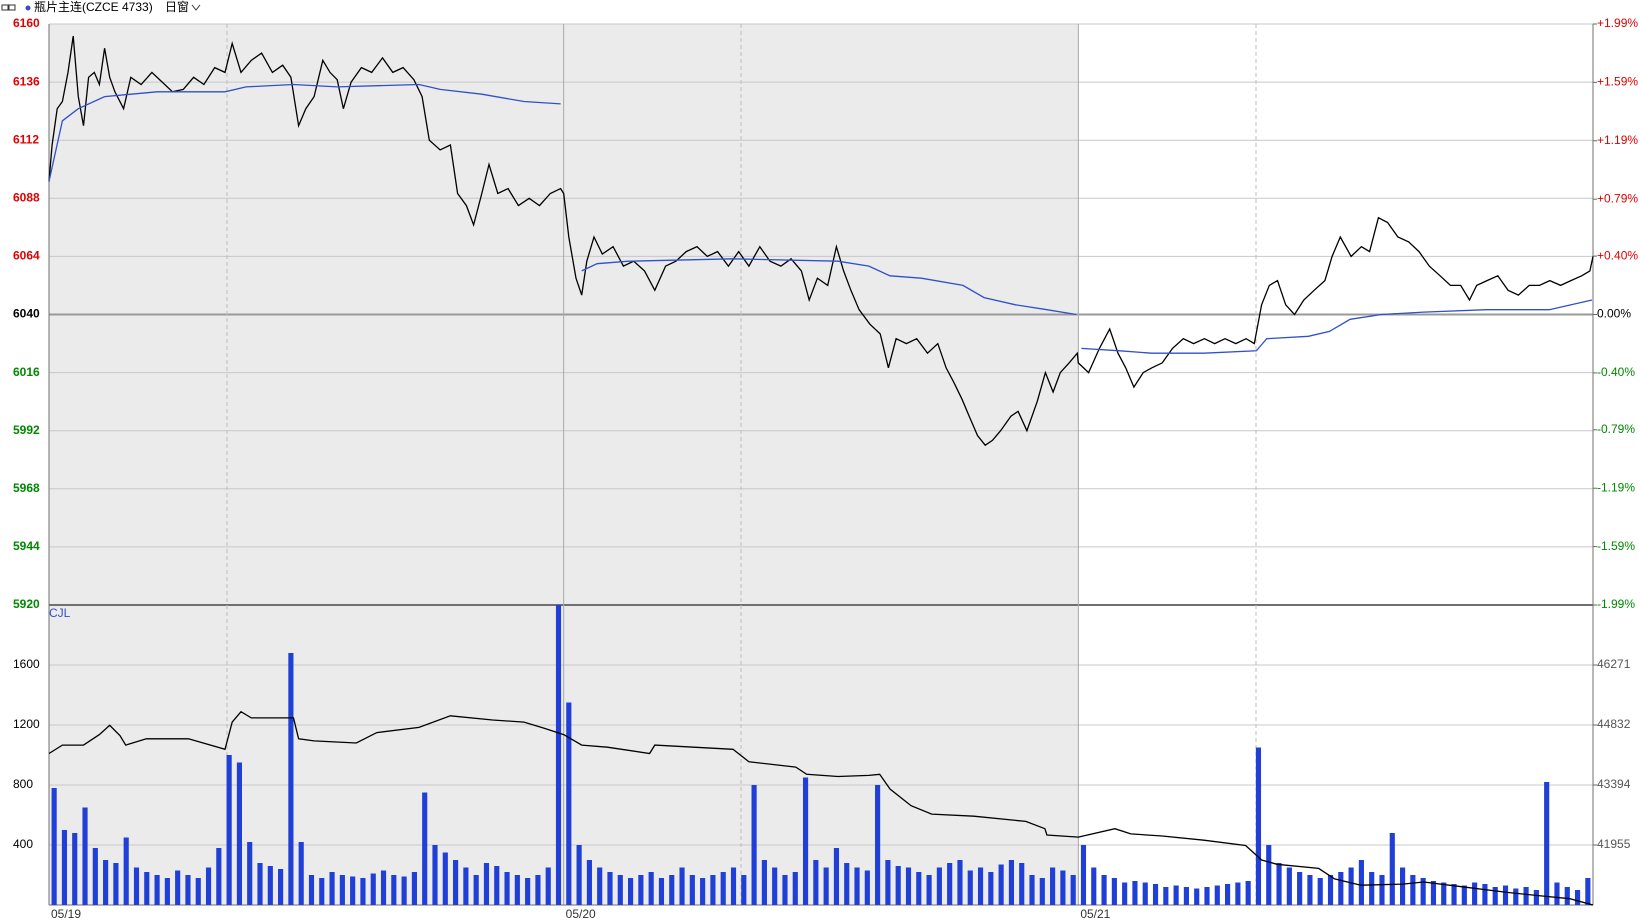  Describe the element at coordinates (1616, 372) in the screenshot. I see `y2-tick-label: -0.40%` at that location.